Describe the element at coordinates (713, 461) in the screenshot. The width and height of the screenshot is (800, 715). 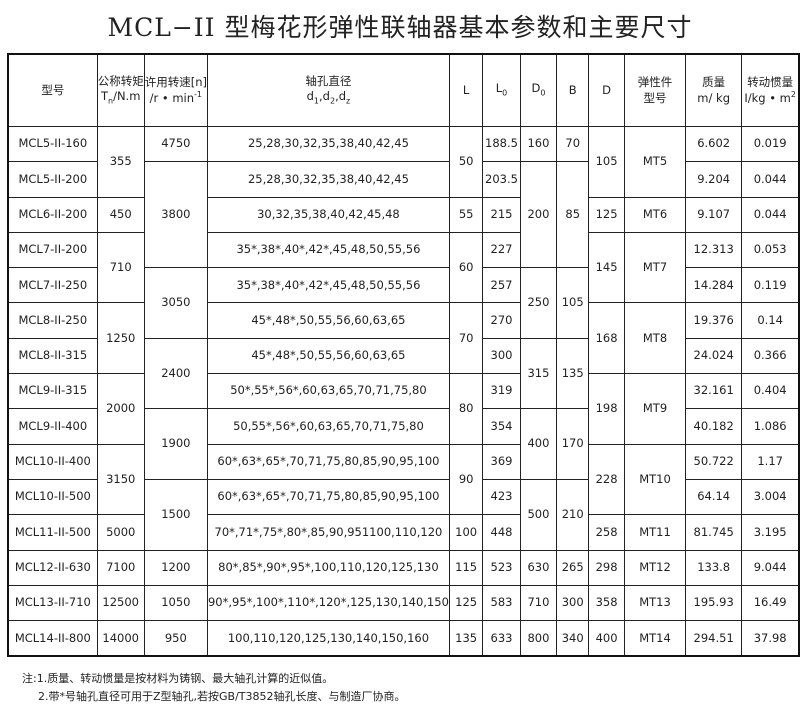
I see `cell-mass: 50.722` at that location.